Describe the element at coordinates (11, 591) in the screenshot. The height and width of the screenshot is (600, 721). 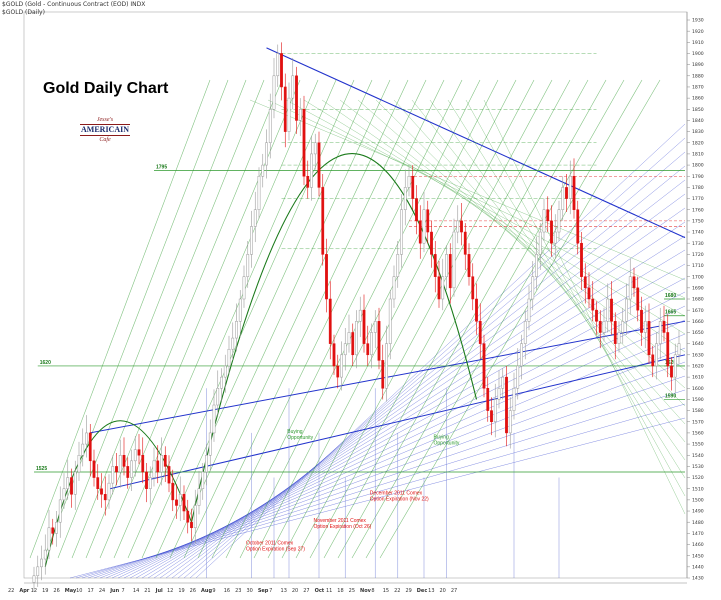
I see `x-tick-label: 22` at that location.